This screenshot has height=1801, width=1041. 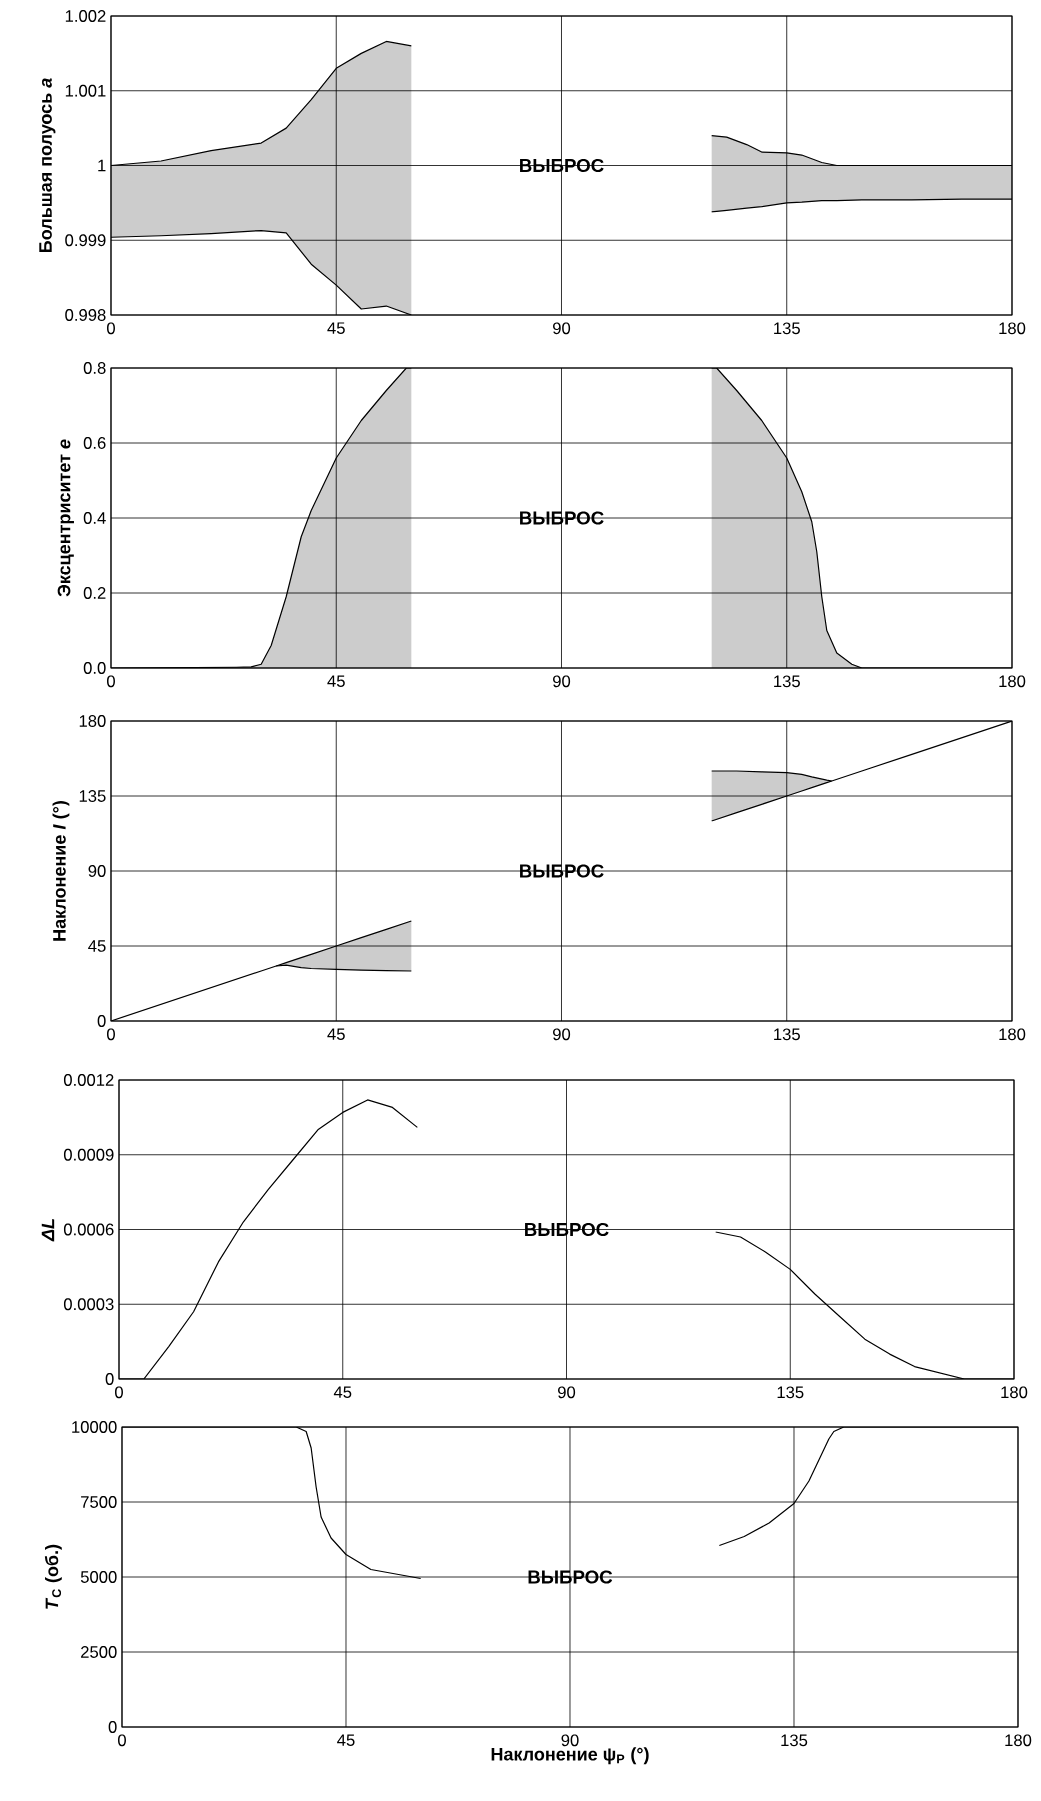 What do you see at coordinates (94, 593) in the screenshot?
I see `y-tick-label: 0.2` at bounding box center [94, 593].